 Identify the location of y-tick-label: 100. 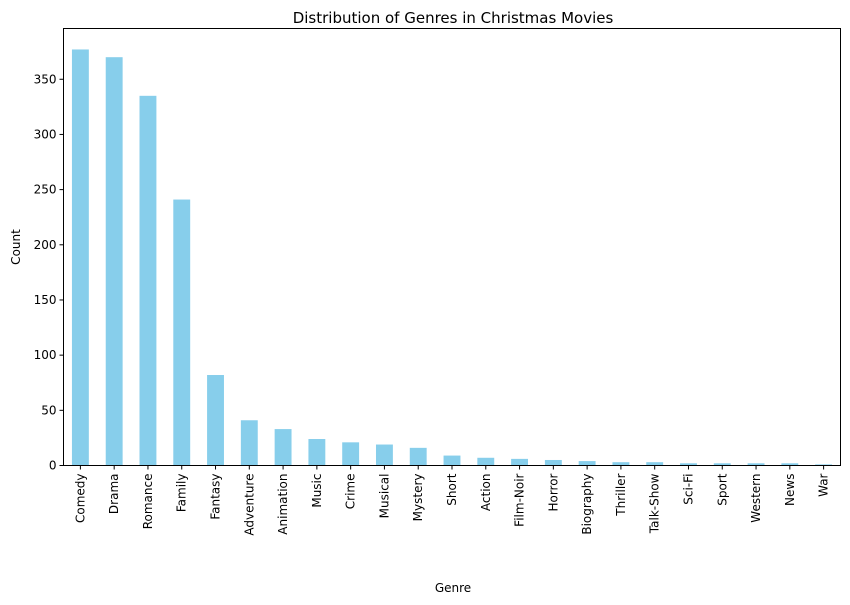
(45, 355).